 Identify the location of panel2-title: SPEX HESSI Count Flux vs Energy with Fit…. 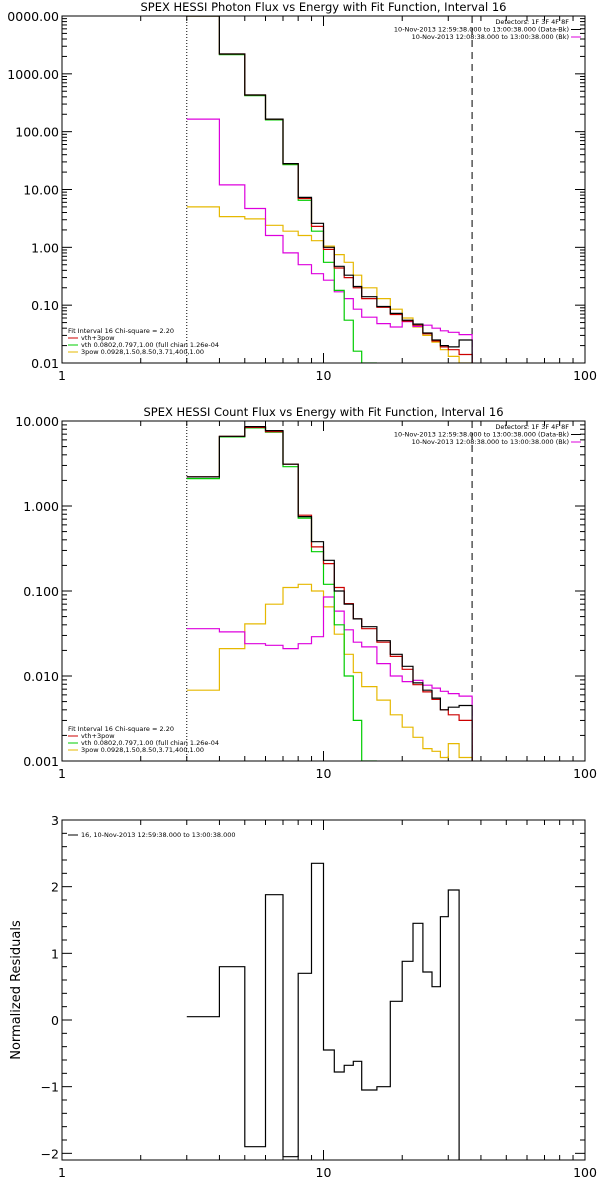
(323, 412).